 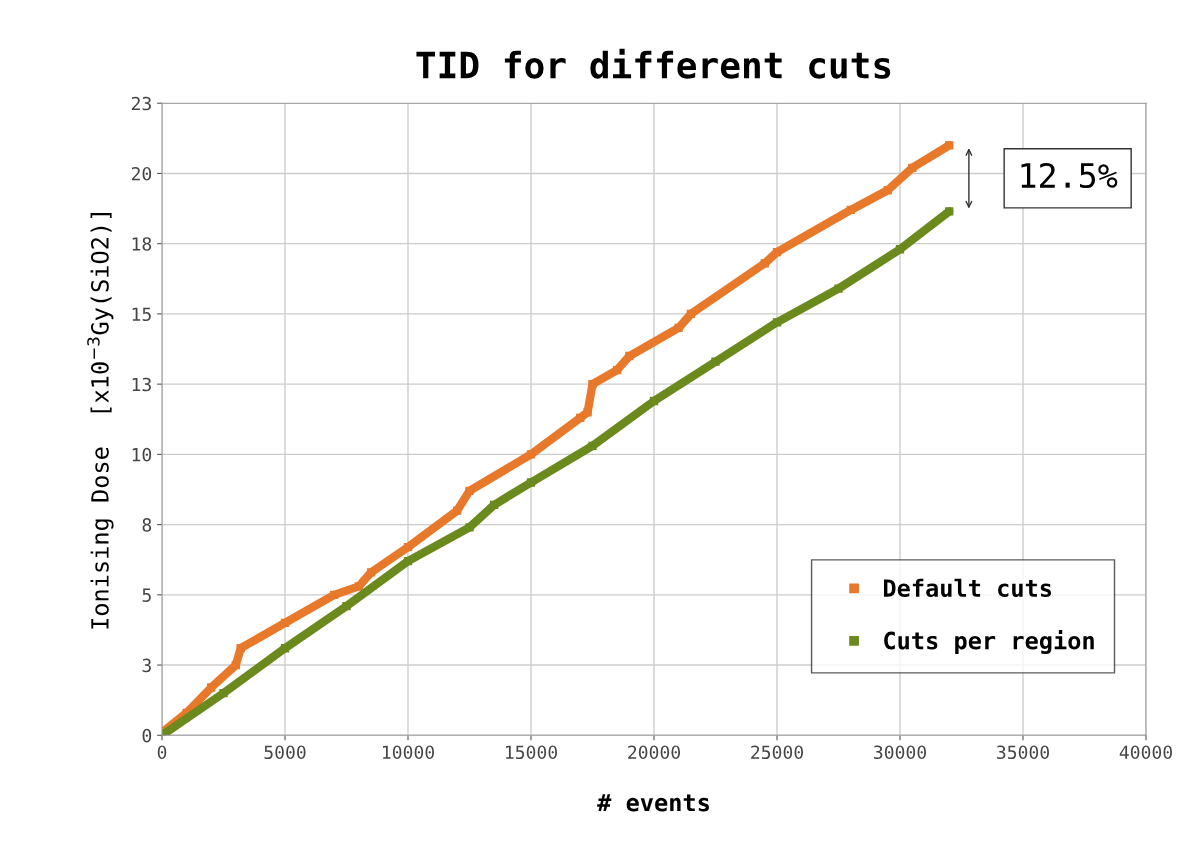 What do you see at coordinates (777, 752) in the screenshot?
I see `x-tick-label: 25000` at bounding box center [777, 752].